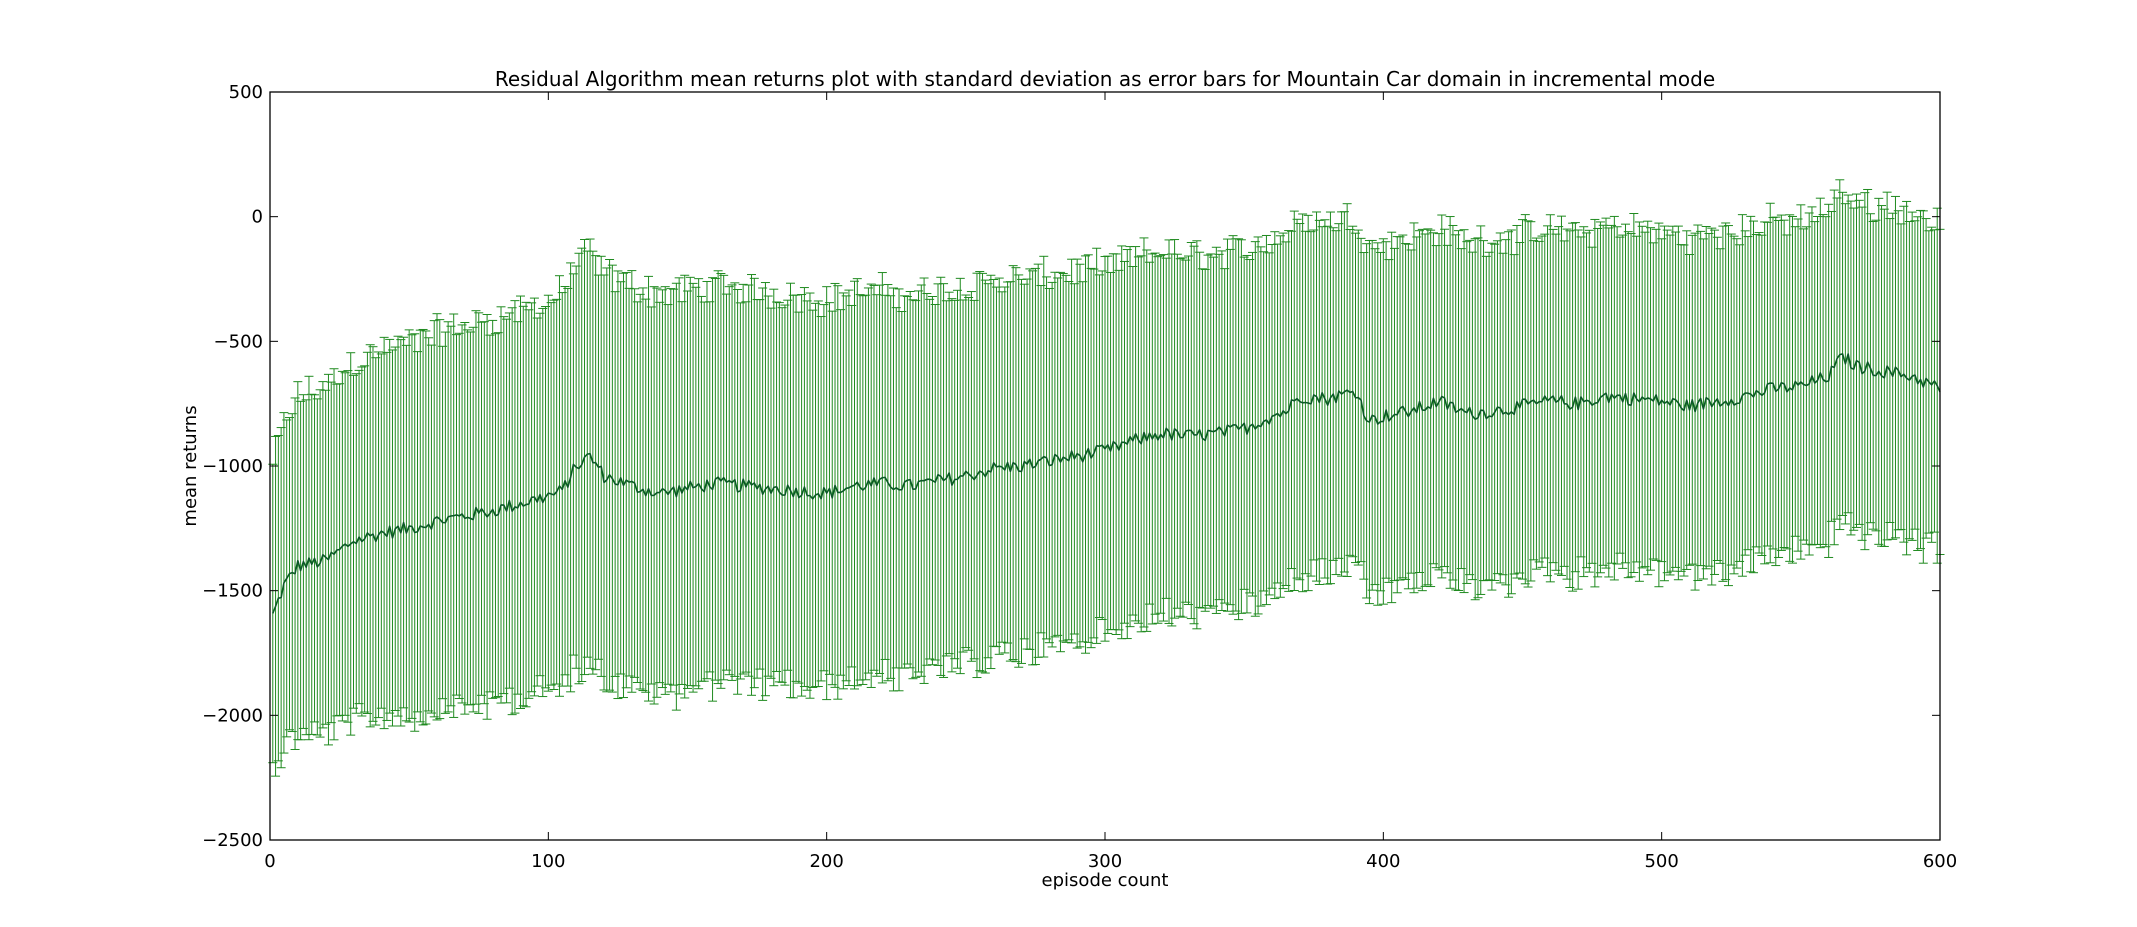 The height and width of the screenshot is (927, 2137). I want to click on y-tick-label: −1000, so click(232, 466).